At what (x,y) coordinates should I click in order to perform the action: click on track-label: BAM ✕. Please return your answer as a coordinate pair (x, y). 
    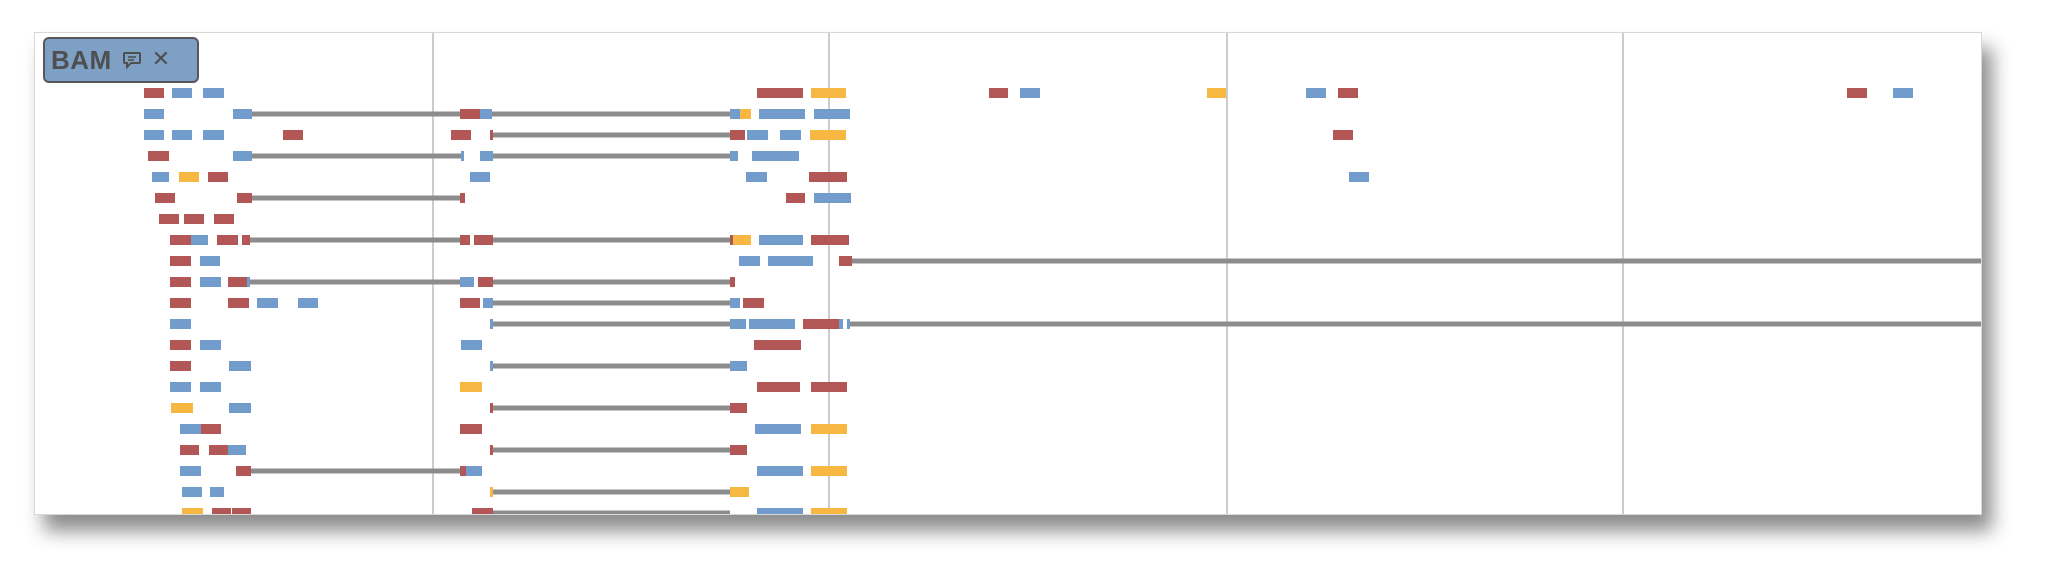
    Looking at the image, I should click on (121, 60).